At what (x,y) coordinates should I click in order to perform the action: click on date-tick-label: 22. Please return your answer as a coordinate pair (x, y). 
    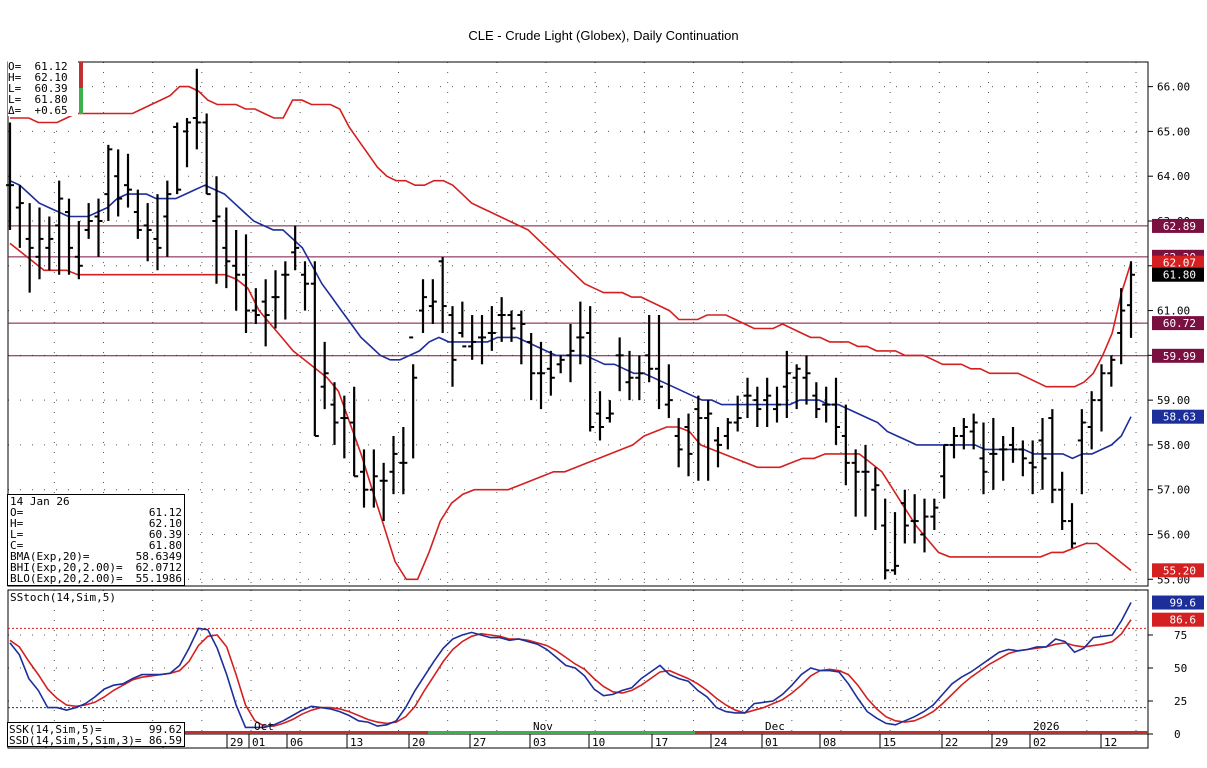
    Looking at the image, I should click on (951, 742).